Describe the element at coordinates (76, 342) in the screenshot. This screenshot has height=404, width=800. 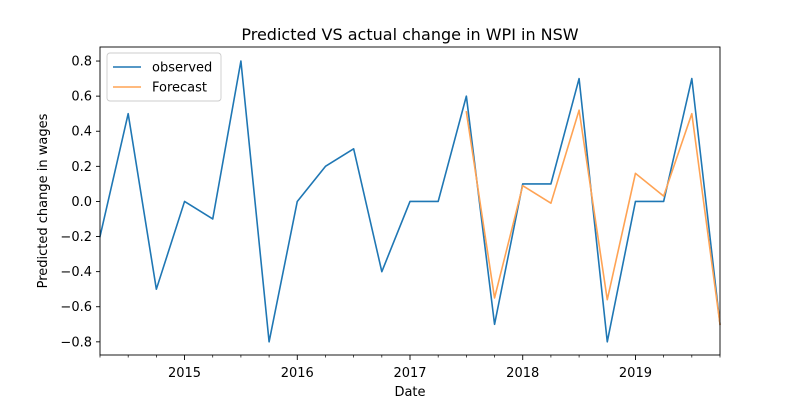
I see `y-tick-label: −0.8` at that location.